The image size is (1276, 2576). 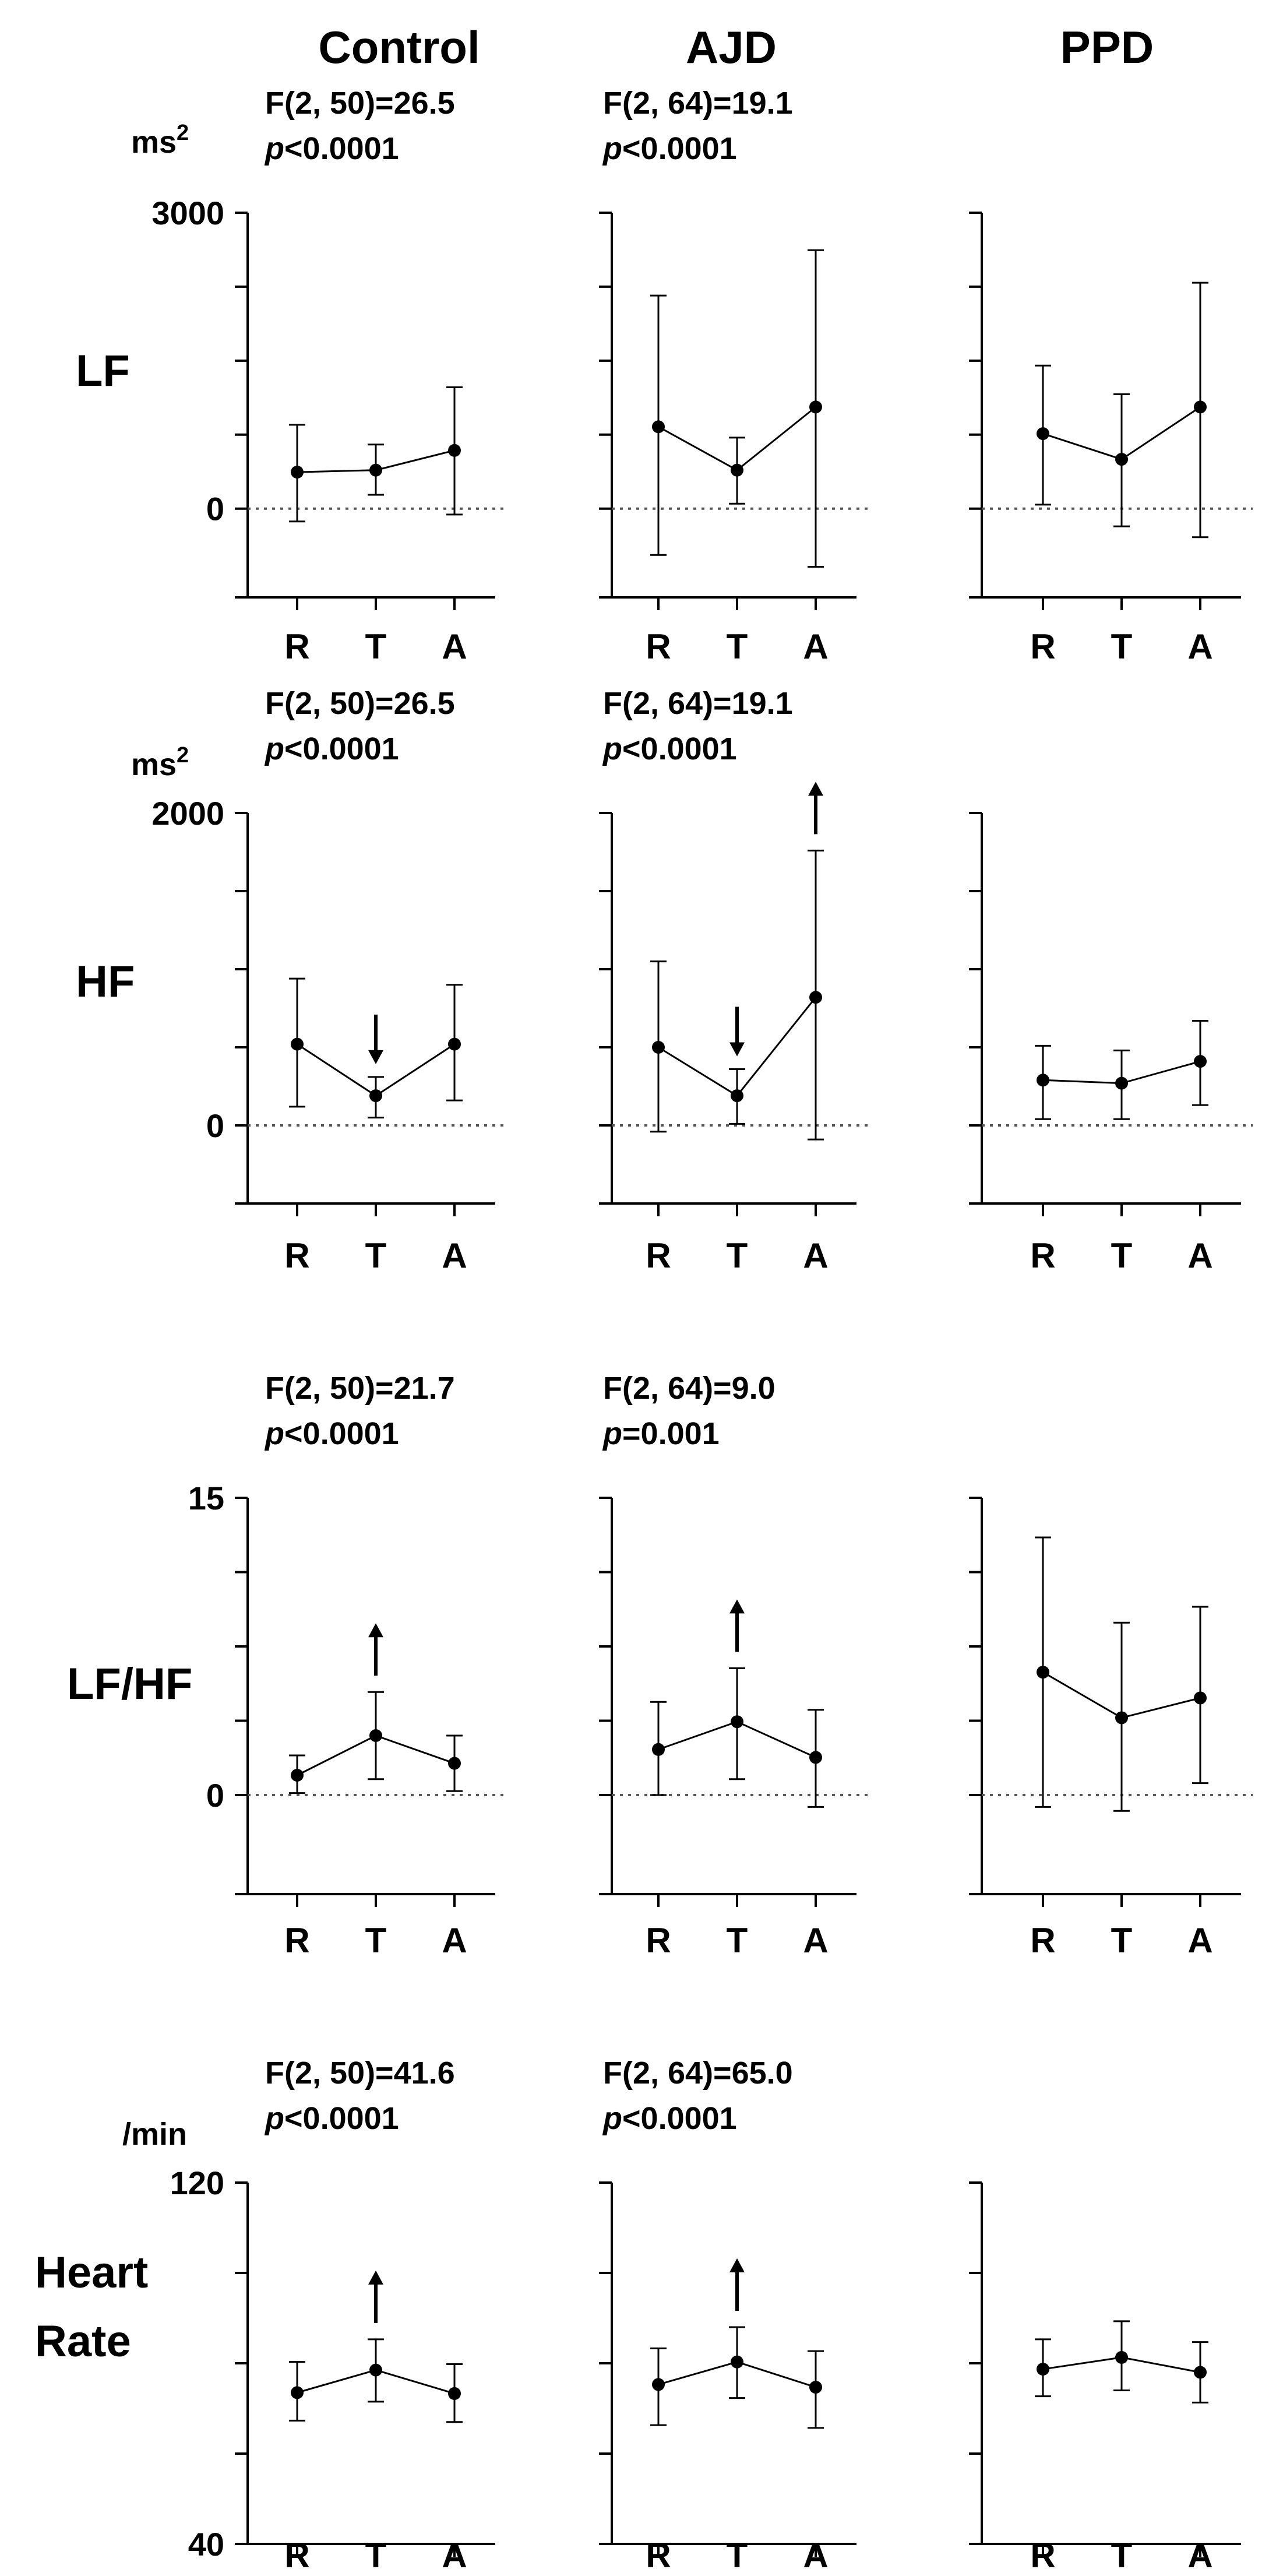 What do you see at coordinates (329, 431) in the screenshot?
I see `panel-control-lf: 3000 0 R T A` at bounding box center [329, 431].